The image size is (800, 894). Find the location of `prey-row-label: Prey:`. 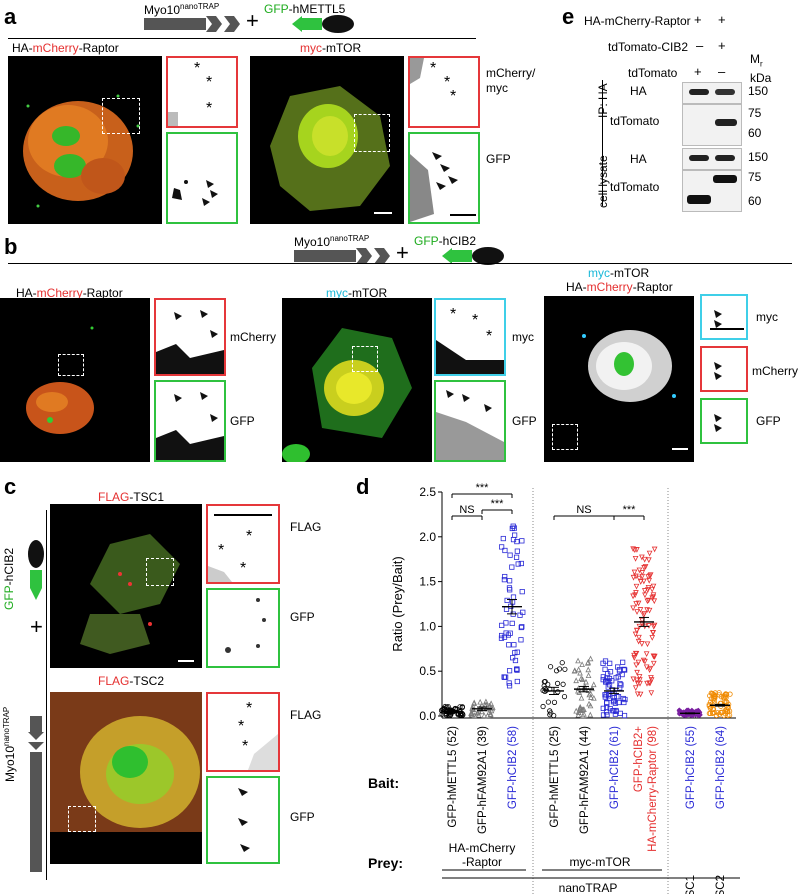

prey-row-label: Prey: is located at coordinates (385, 863).